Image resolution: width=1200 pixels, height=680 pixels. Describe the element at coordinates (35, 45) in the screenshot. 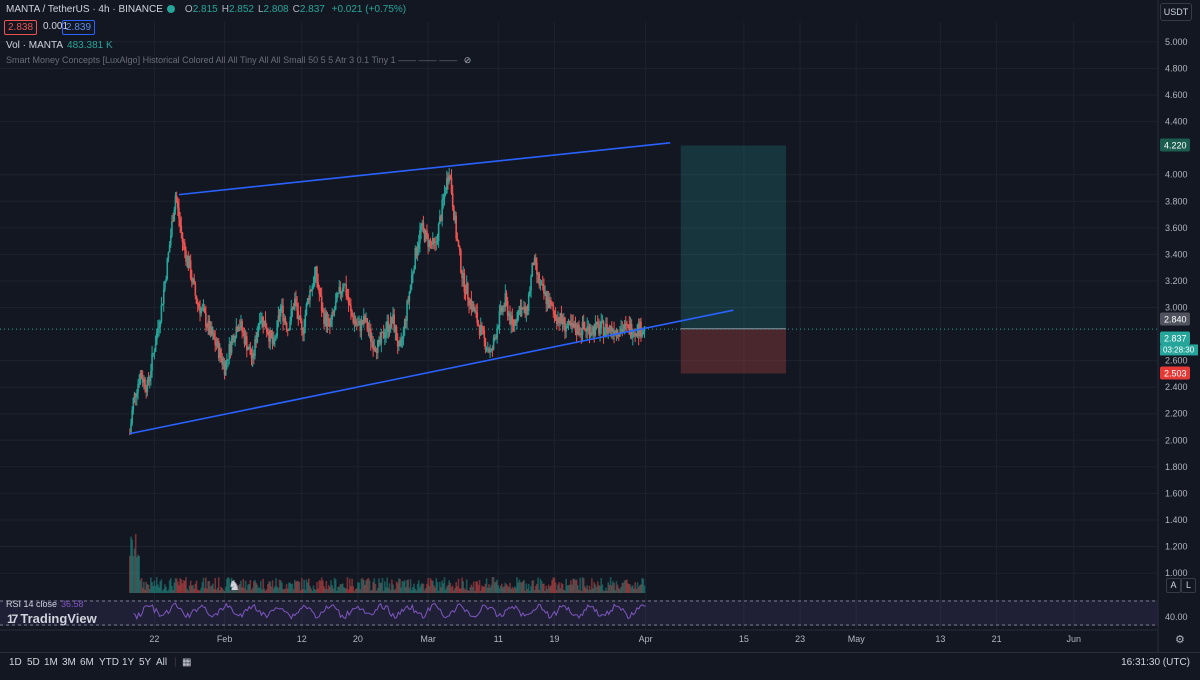

I see `volume-label: Vol · MANTA` at that location.